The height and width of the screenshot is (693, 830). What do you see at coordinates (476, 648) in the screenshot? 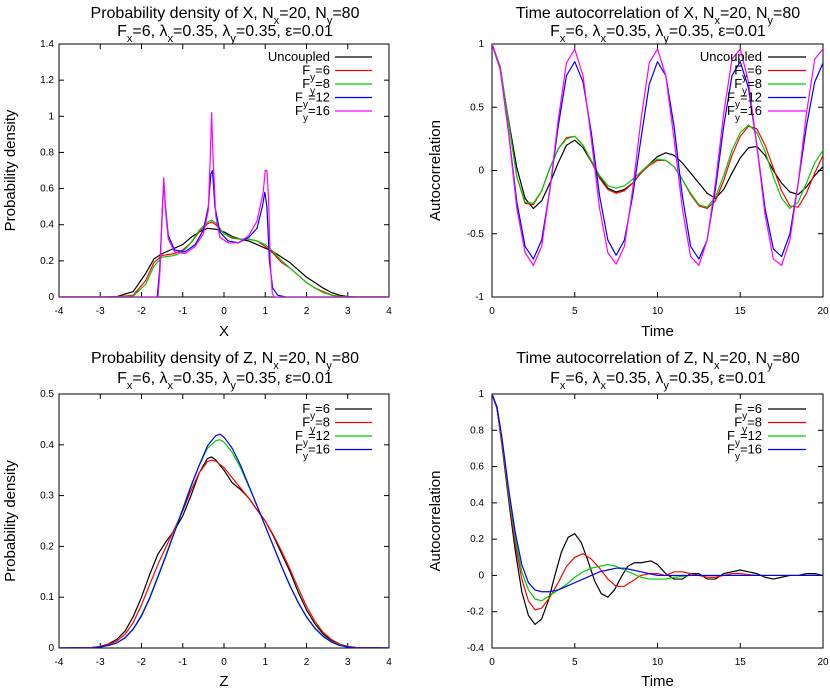
I see `y-tick-label: -0.4` at bounding box center [476, 648].